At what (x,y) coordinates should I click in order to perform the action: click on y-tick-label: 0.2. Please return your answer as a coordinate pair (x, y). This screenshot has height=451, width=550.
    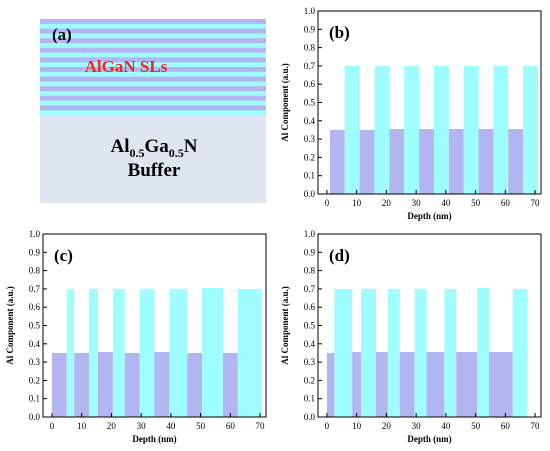
    Looking at the image, I should click on (34, 380).